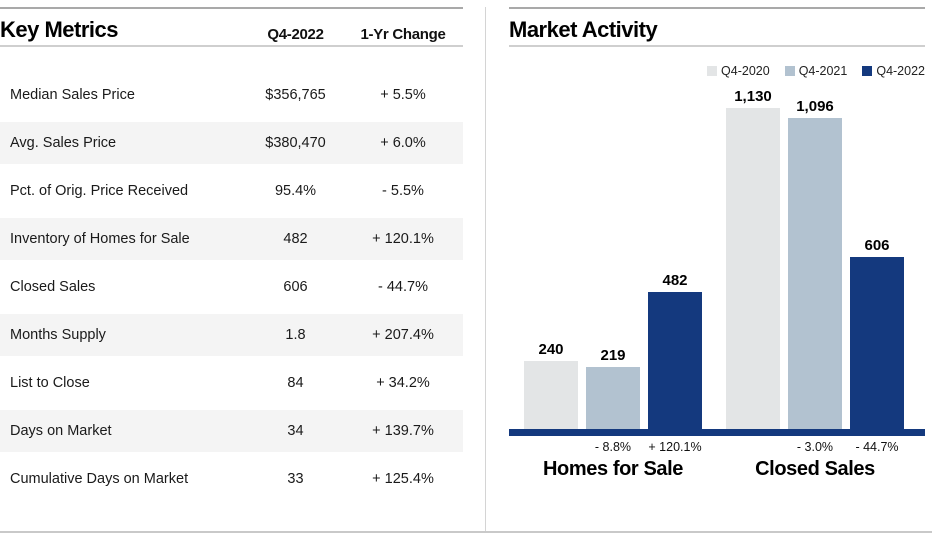  I want to click on metric-value: $356,765, so click(295, 95).